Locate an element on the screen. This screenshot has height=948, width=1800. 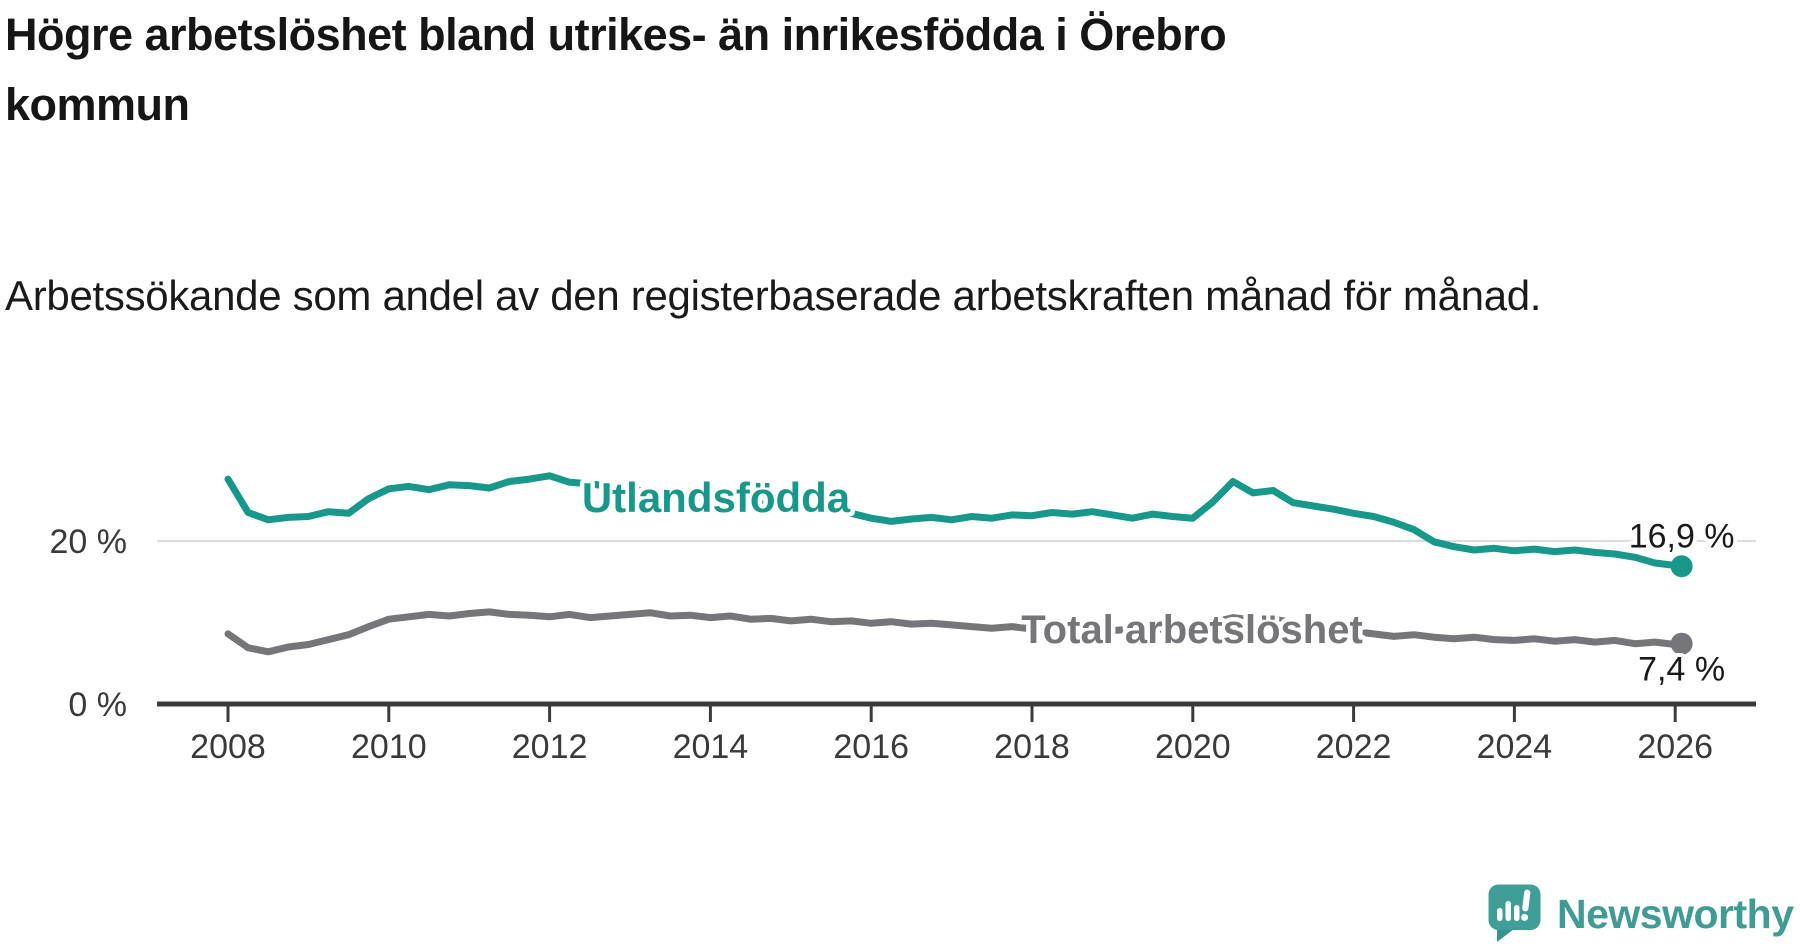
x-axis-tick-label: 2026 is located at coordinates (1675, 747).